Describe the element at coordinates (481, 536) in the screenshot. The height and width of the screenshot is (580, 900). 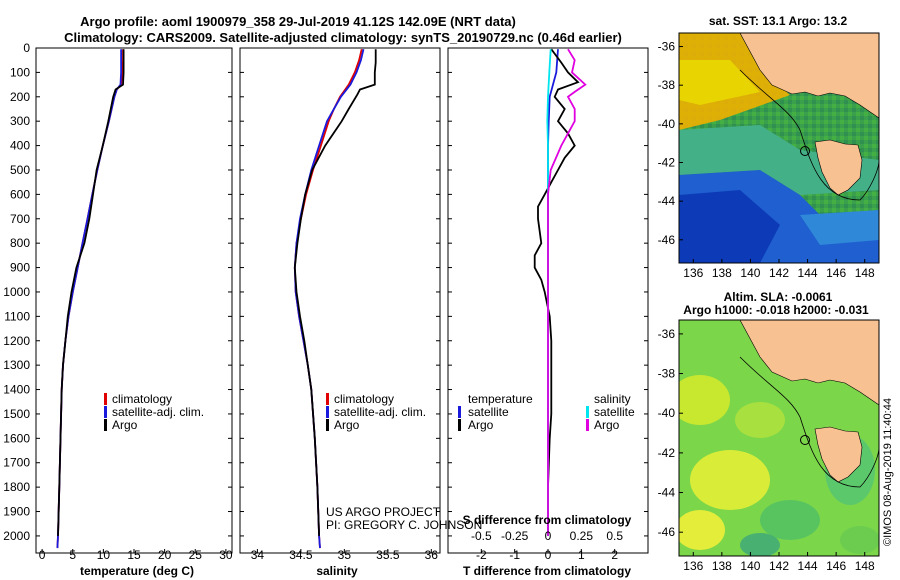
I see `x2-tick-label: -0.5` at that location.